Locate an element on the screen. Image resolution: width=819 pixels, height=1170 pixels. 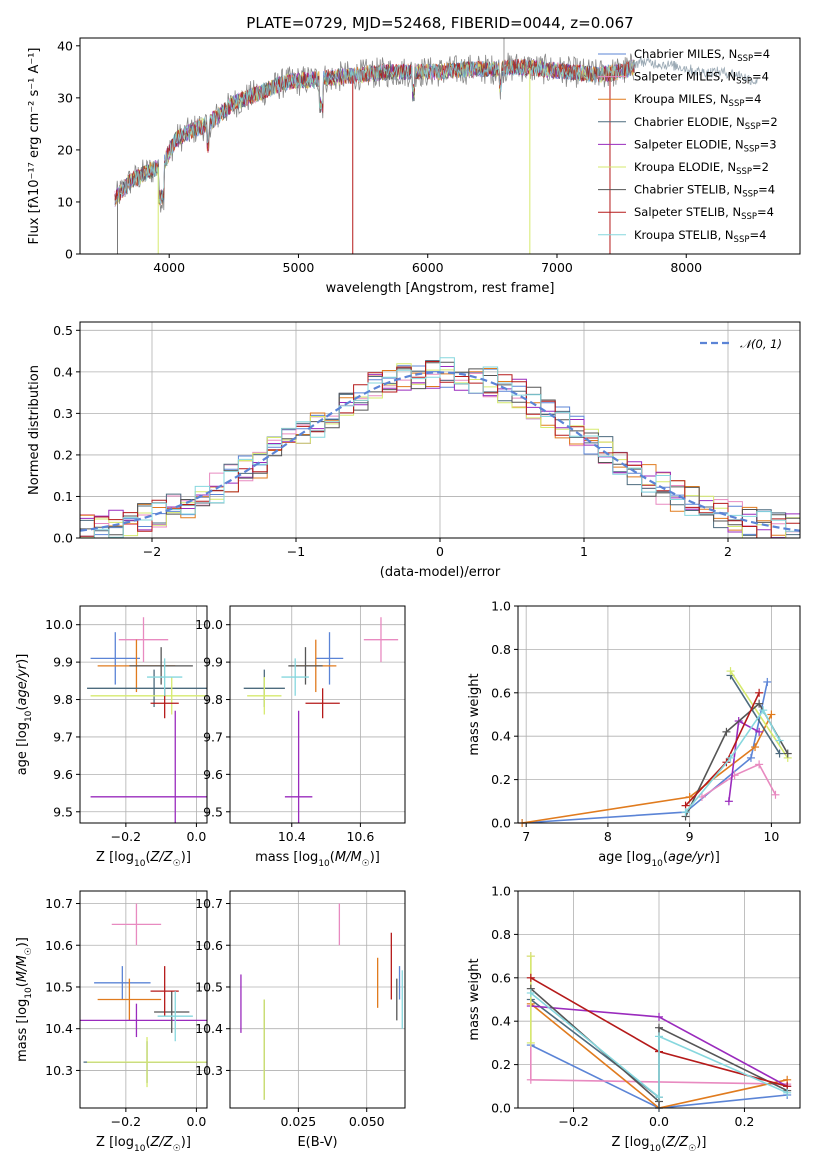
spectrum-lines is located at coordinates (436, 146).